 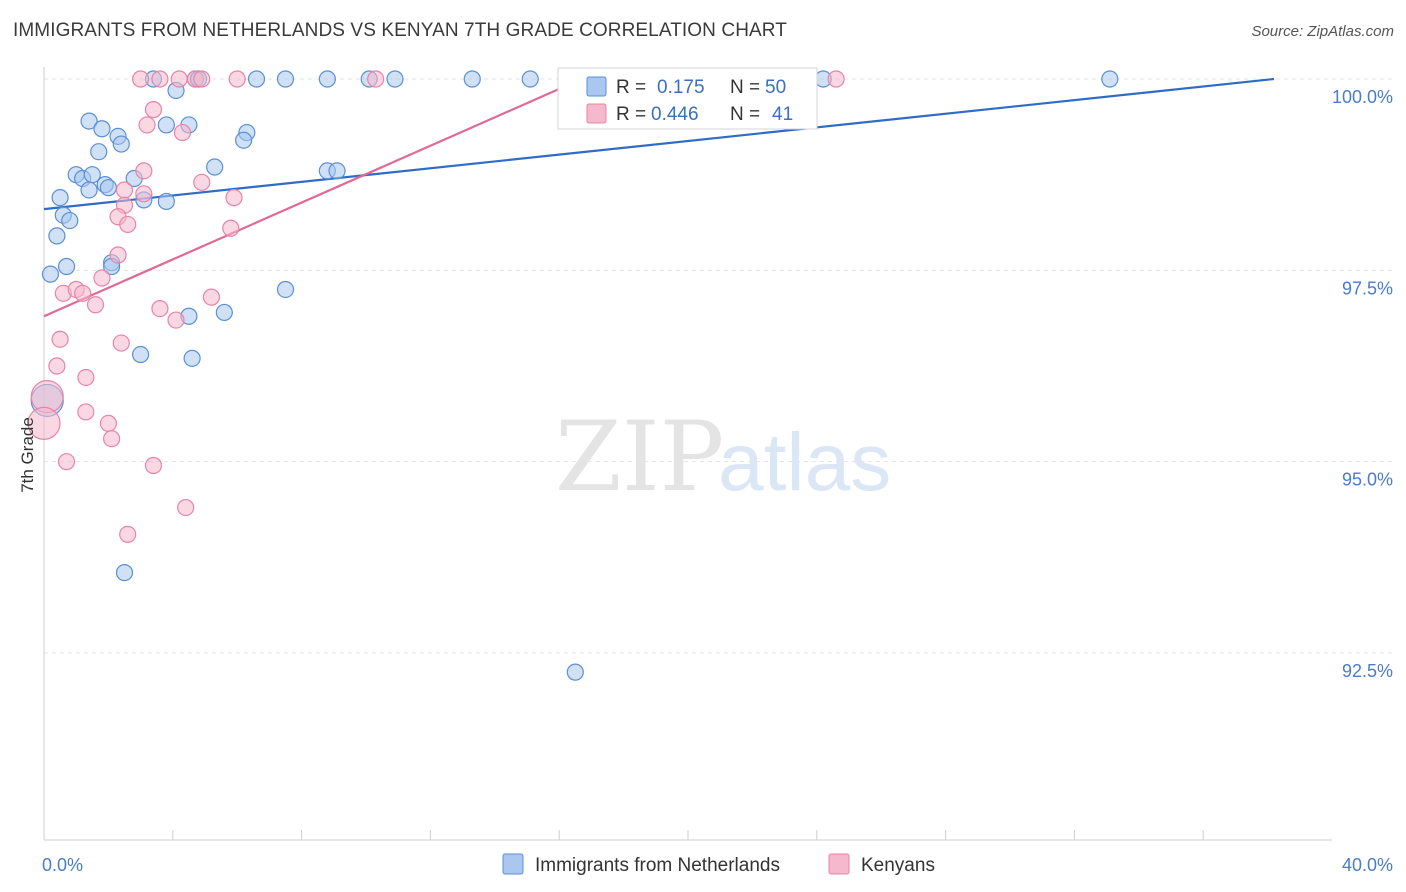 I want to click on legend-swatch-pink, so click(x=596, y=113).